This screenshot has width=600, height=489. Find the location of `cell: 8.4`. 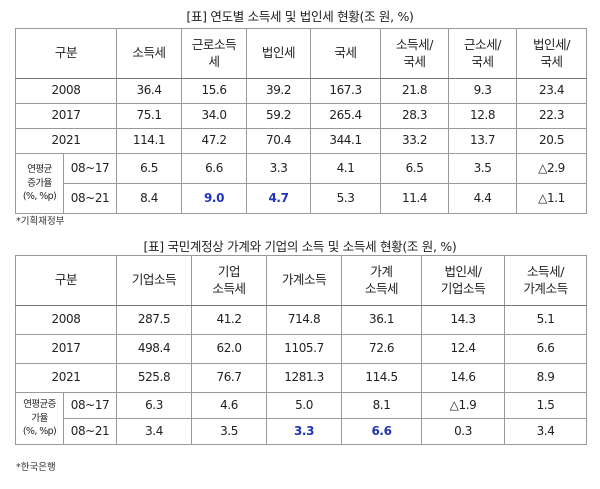

cell: 8.4 is located at coordinates (149, 198).